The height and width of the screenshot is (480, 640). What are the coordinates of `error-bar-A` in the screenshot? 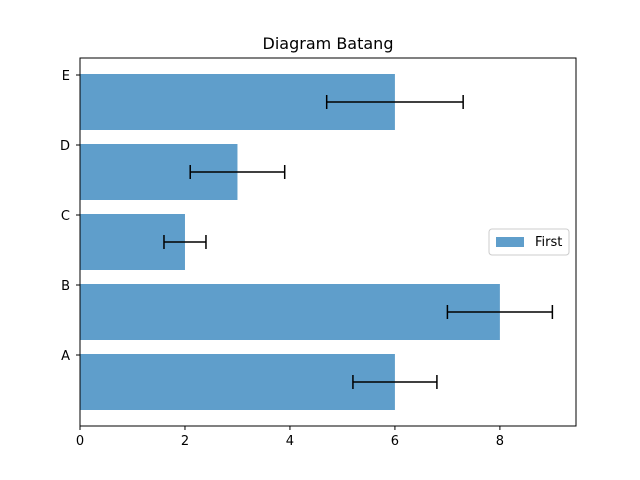 It's located at (395, 382).